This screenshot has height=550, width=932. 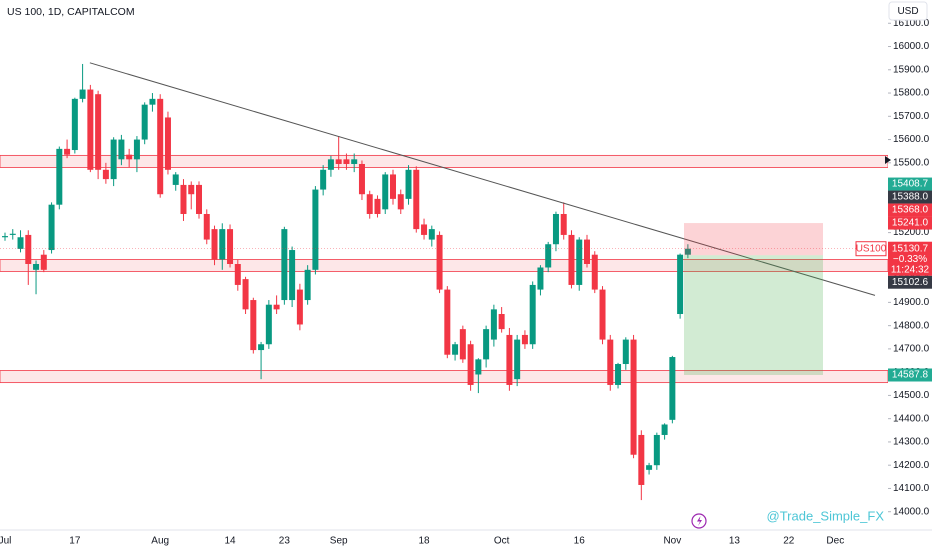 What do you see at coordinates (871, 249) in the screenshot?
I see `symbol-box` at bounding box center [871, 249].